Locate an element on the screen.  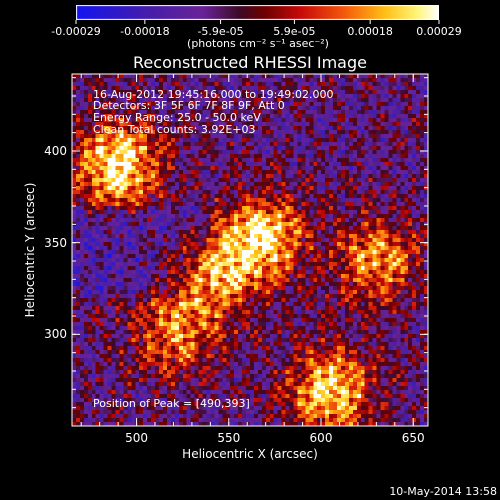
x-tick-label: 650 is located at coordinates (413, 438).